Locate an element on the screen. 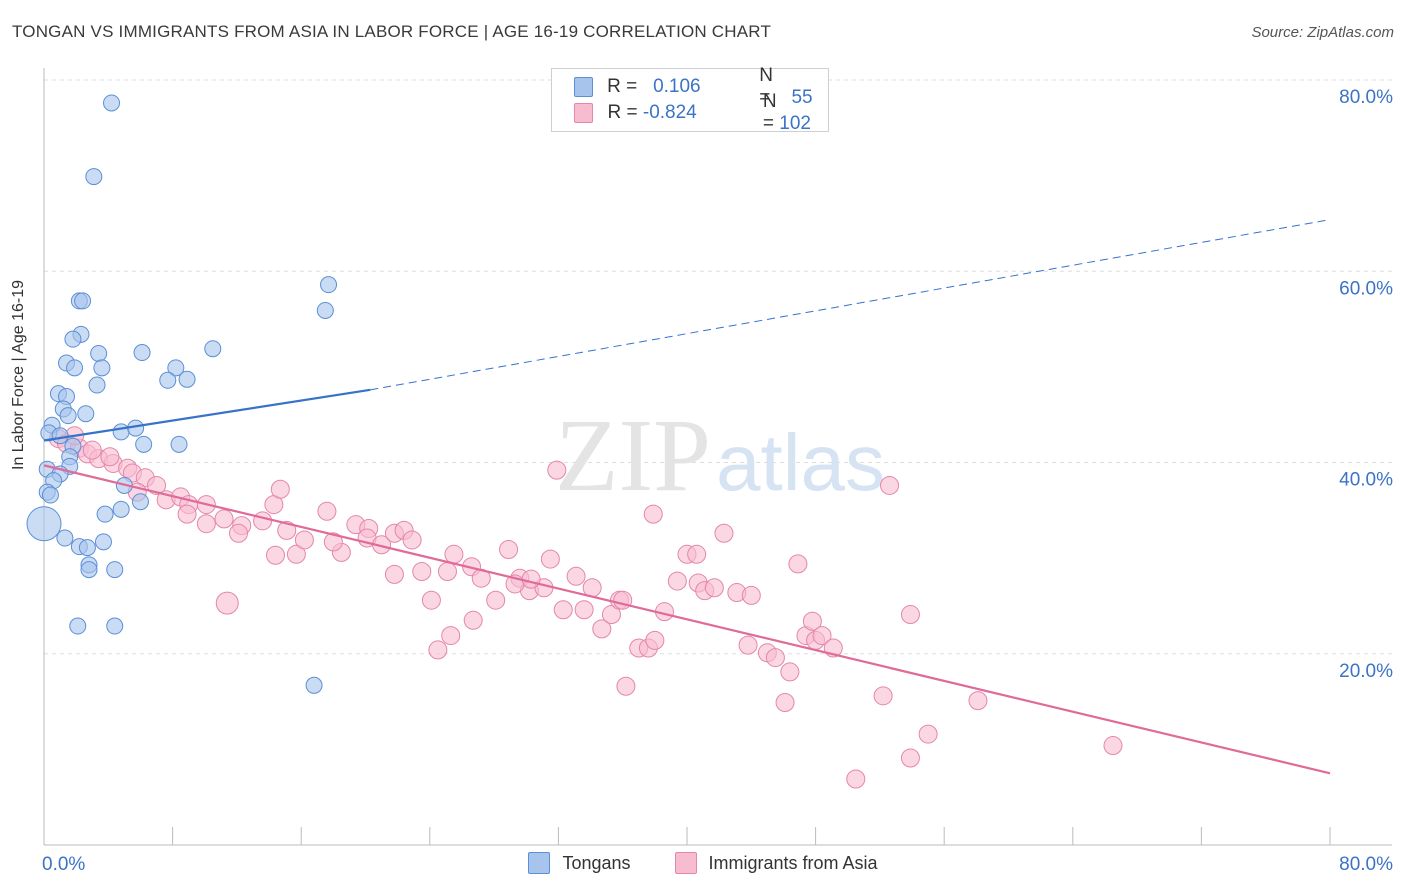 This screenshot has width=1406, height=892. watermark-zip: ZIP is located at coordinates (633, 455).